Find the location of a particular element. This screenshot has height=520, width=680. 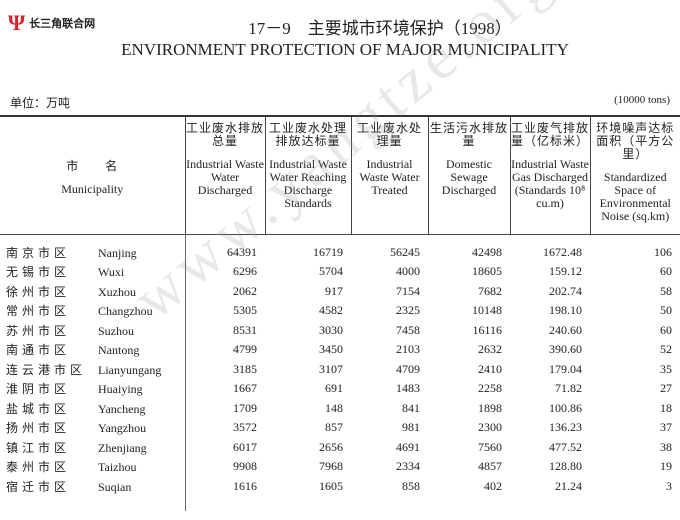

value-cell: 10148 is located at coordinates (487, 310).